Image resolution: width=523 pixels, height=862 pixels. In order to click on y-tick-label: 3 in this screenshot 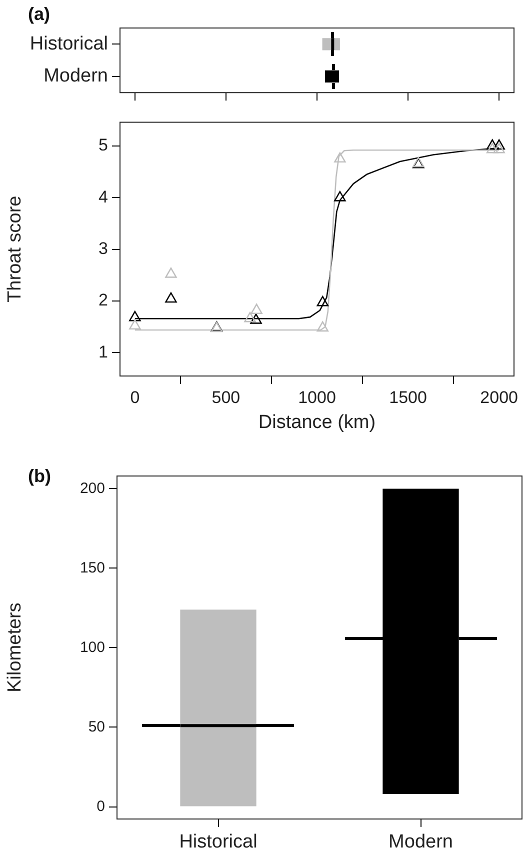, I will do `click(103, 248)`.